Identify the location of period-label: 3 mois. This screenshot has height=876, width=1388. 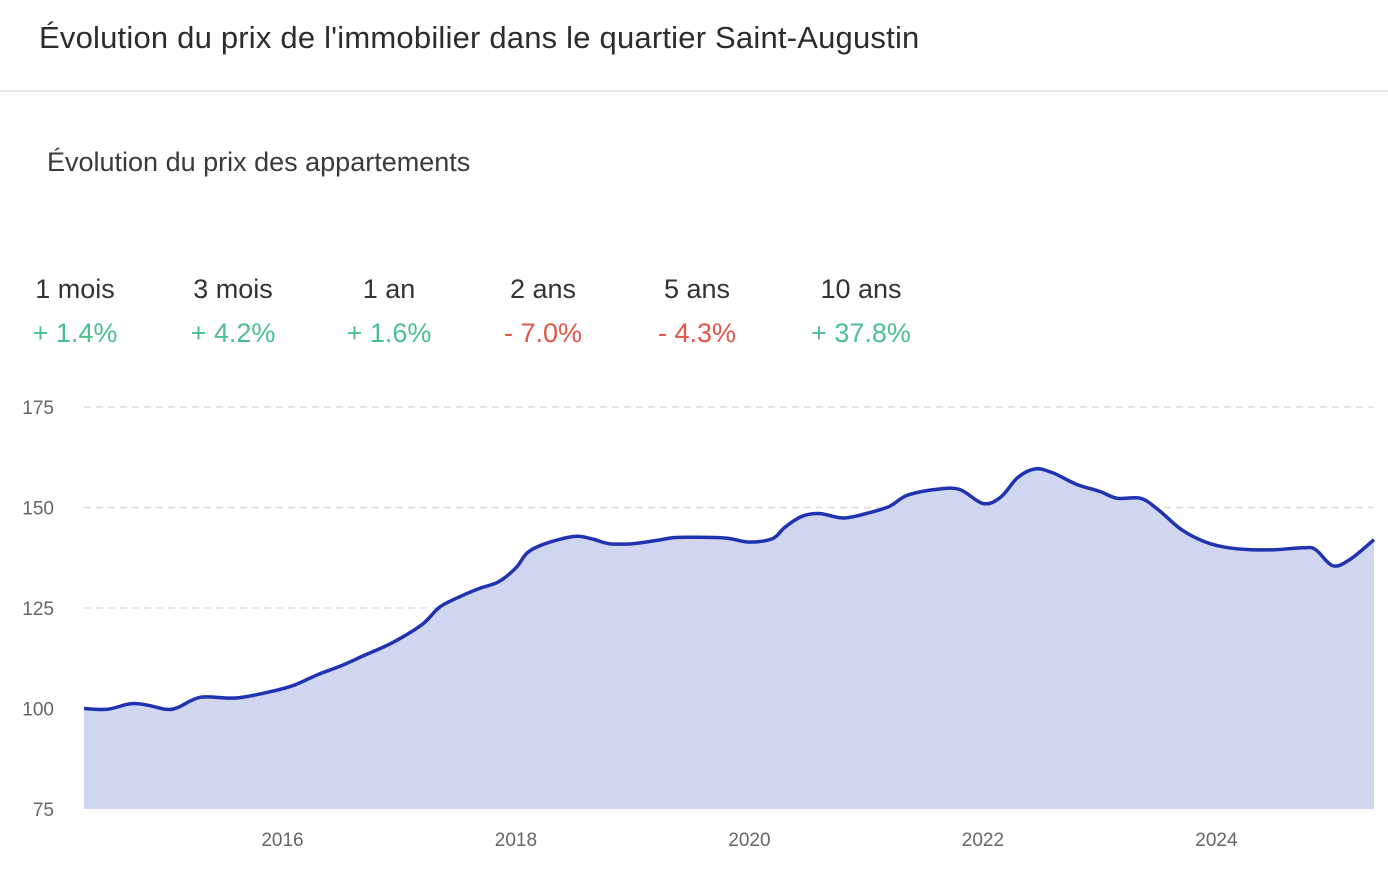
(233, 289).